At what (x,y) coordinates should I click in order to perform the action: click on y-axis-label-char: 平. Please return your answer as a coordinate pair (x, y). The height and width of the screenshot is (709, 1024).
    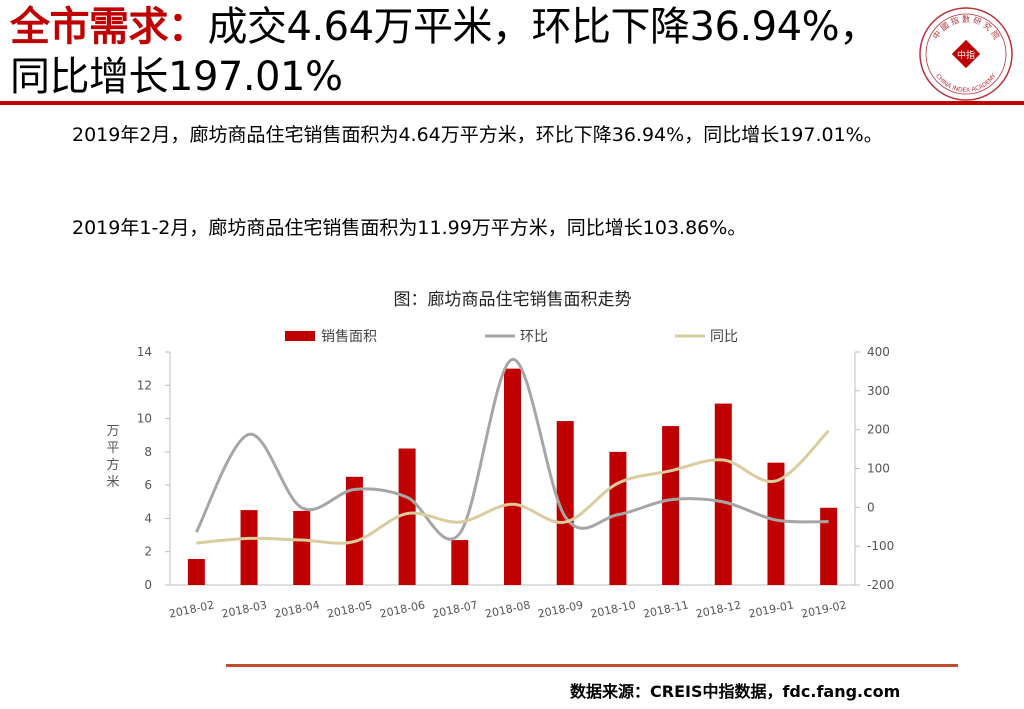
    Looking at the image, I should click on (112, 448).